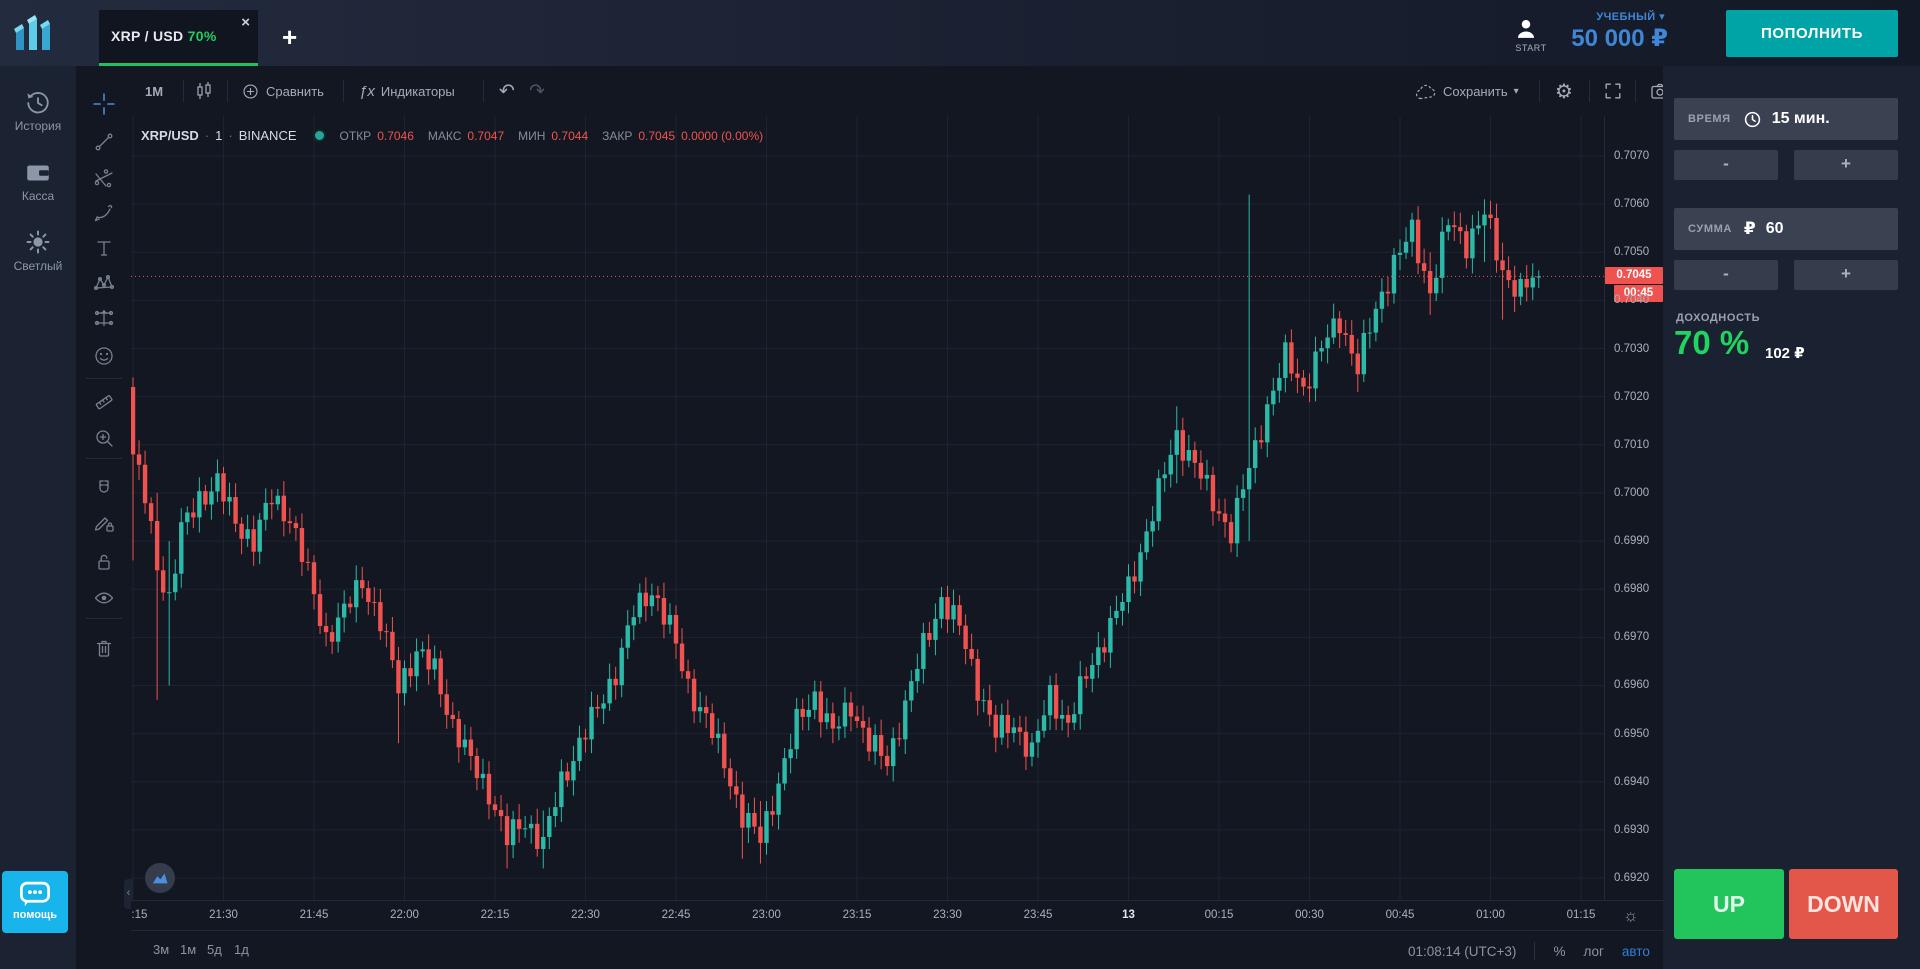 The height and width of the screenshot is (969, 1920). Describe the element at coordinates (1531, 34) in the screenshot. I see `start-account-button: START` at that location.